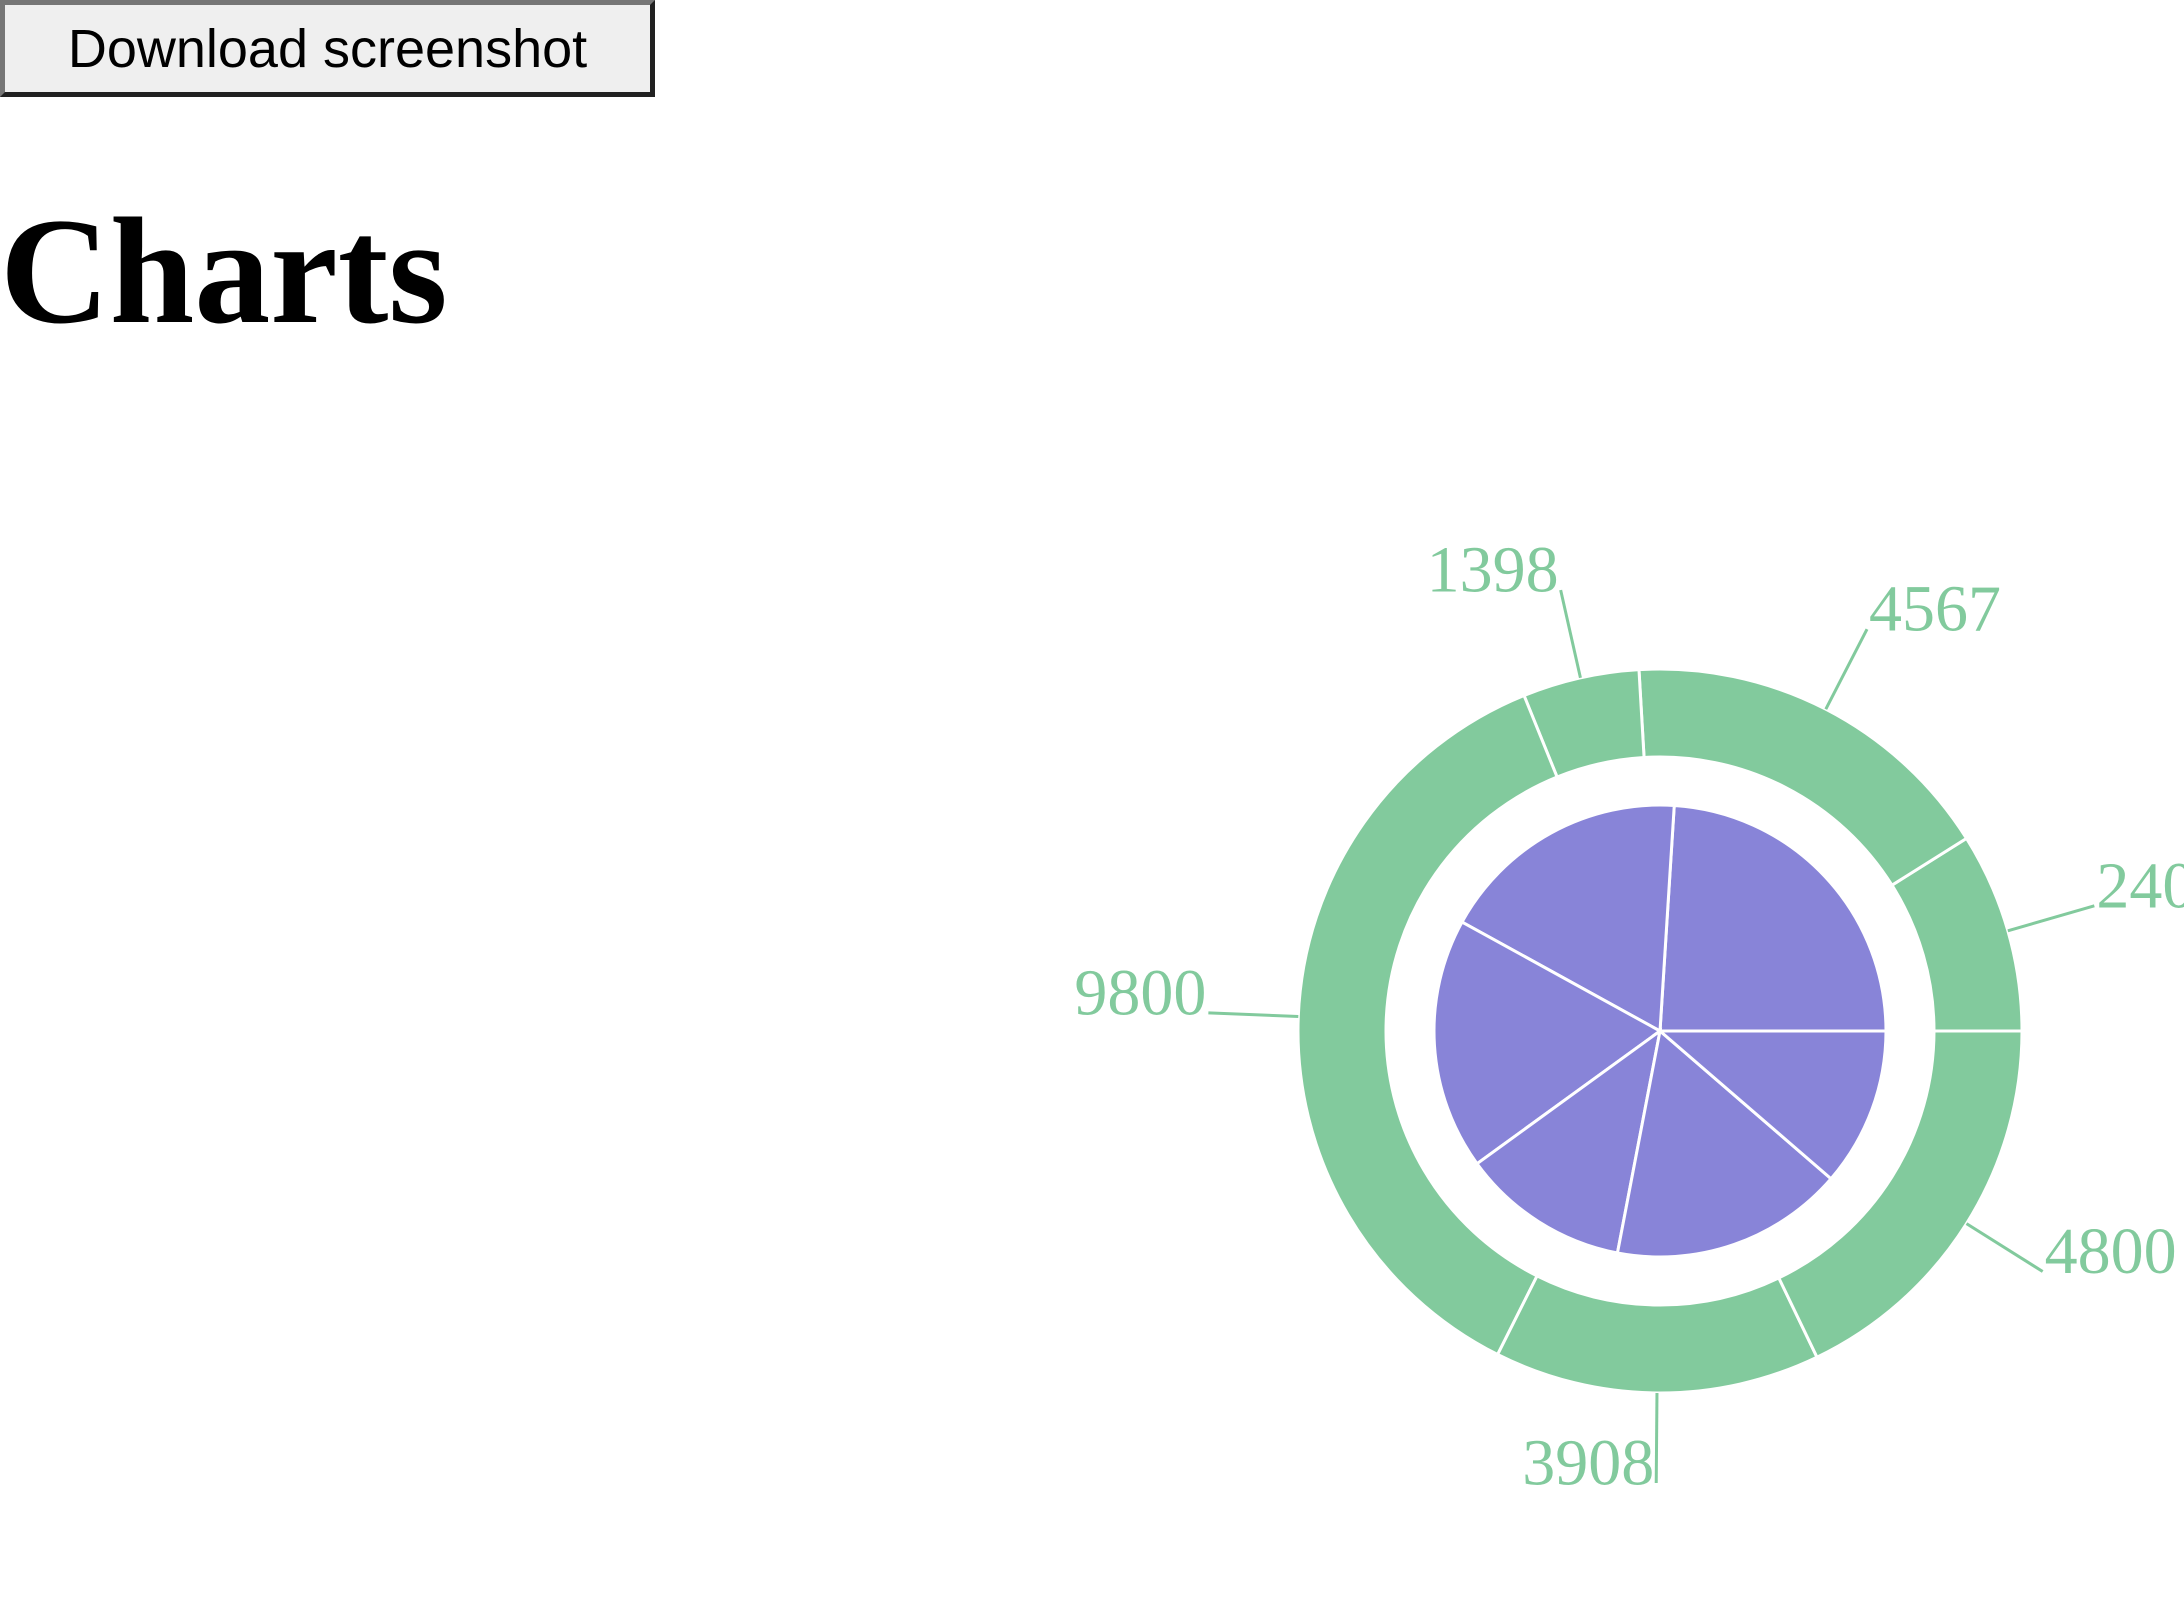  What do you see at coordinates (1935, 609) in the screenshot?
I see `slice-label: 4567` at bounding box center [1935, 609].